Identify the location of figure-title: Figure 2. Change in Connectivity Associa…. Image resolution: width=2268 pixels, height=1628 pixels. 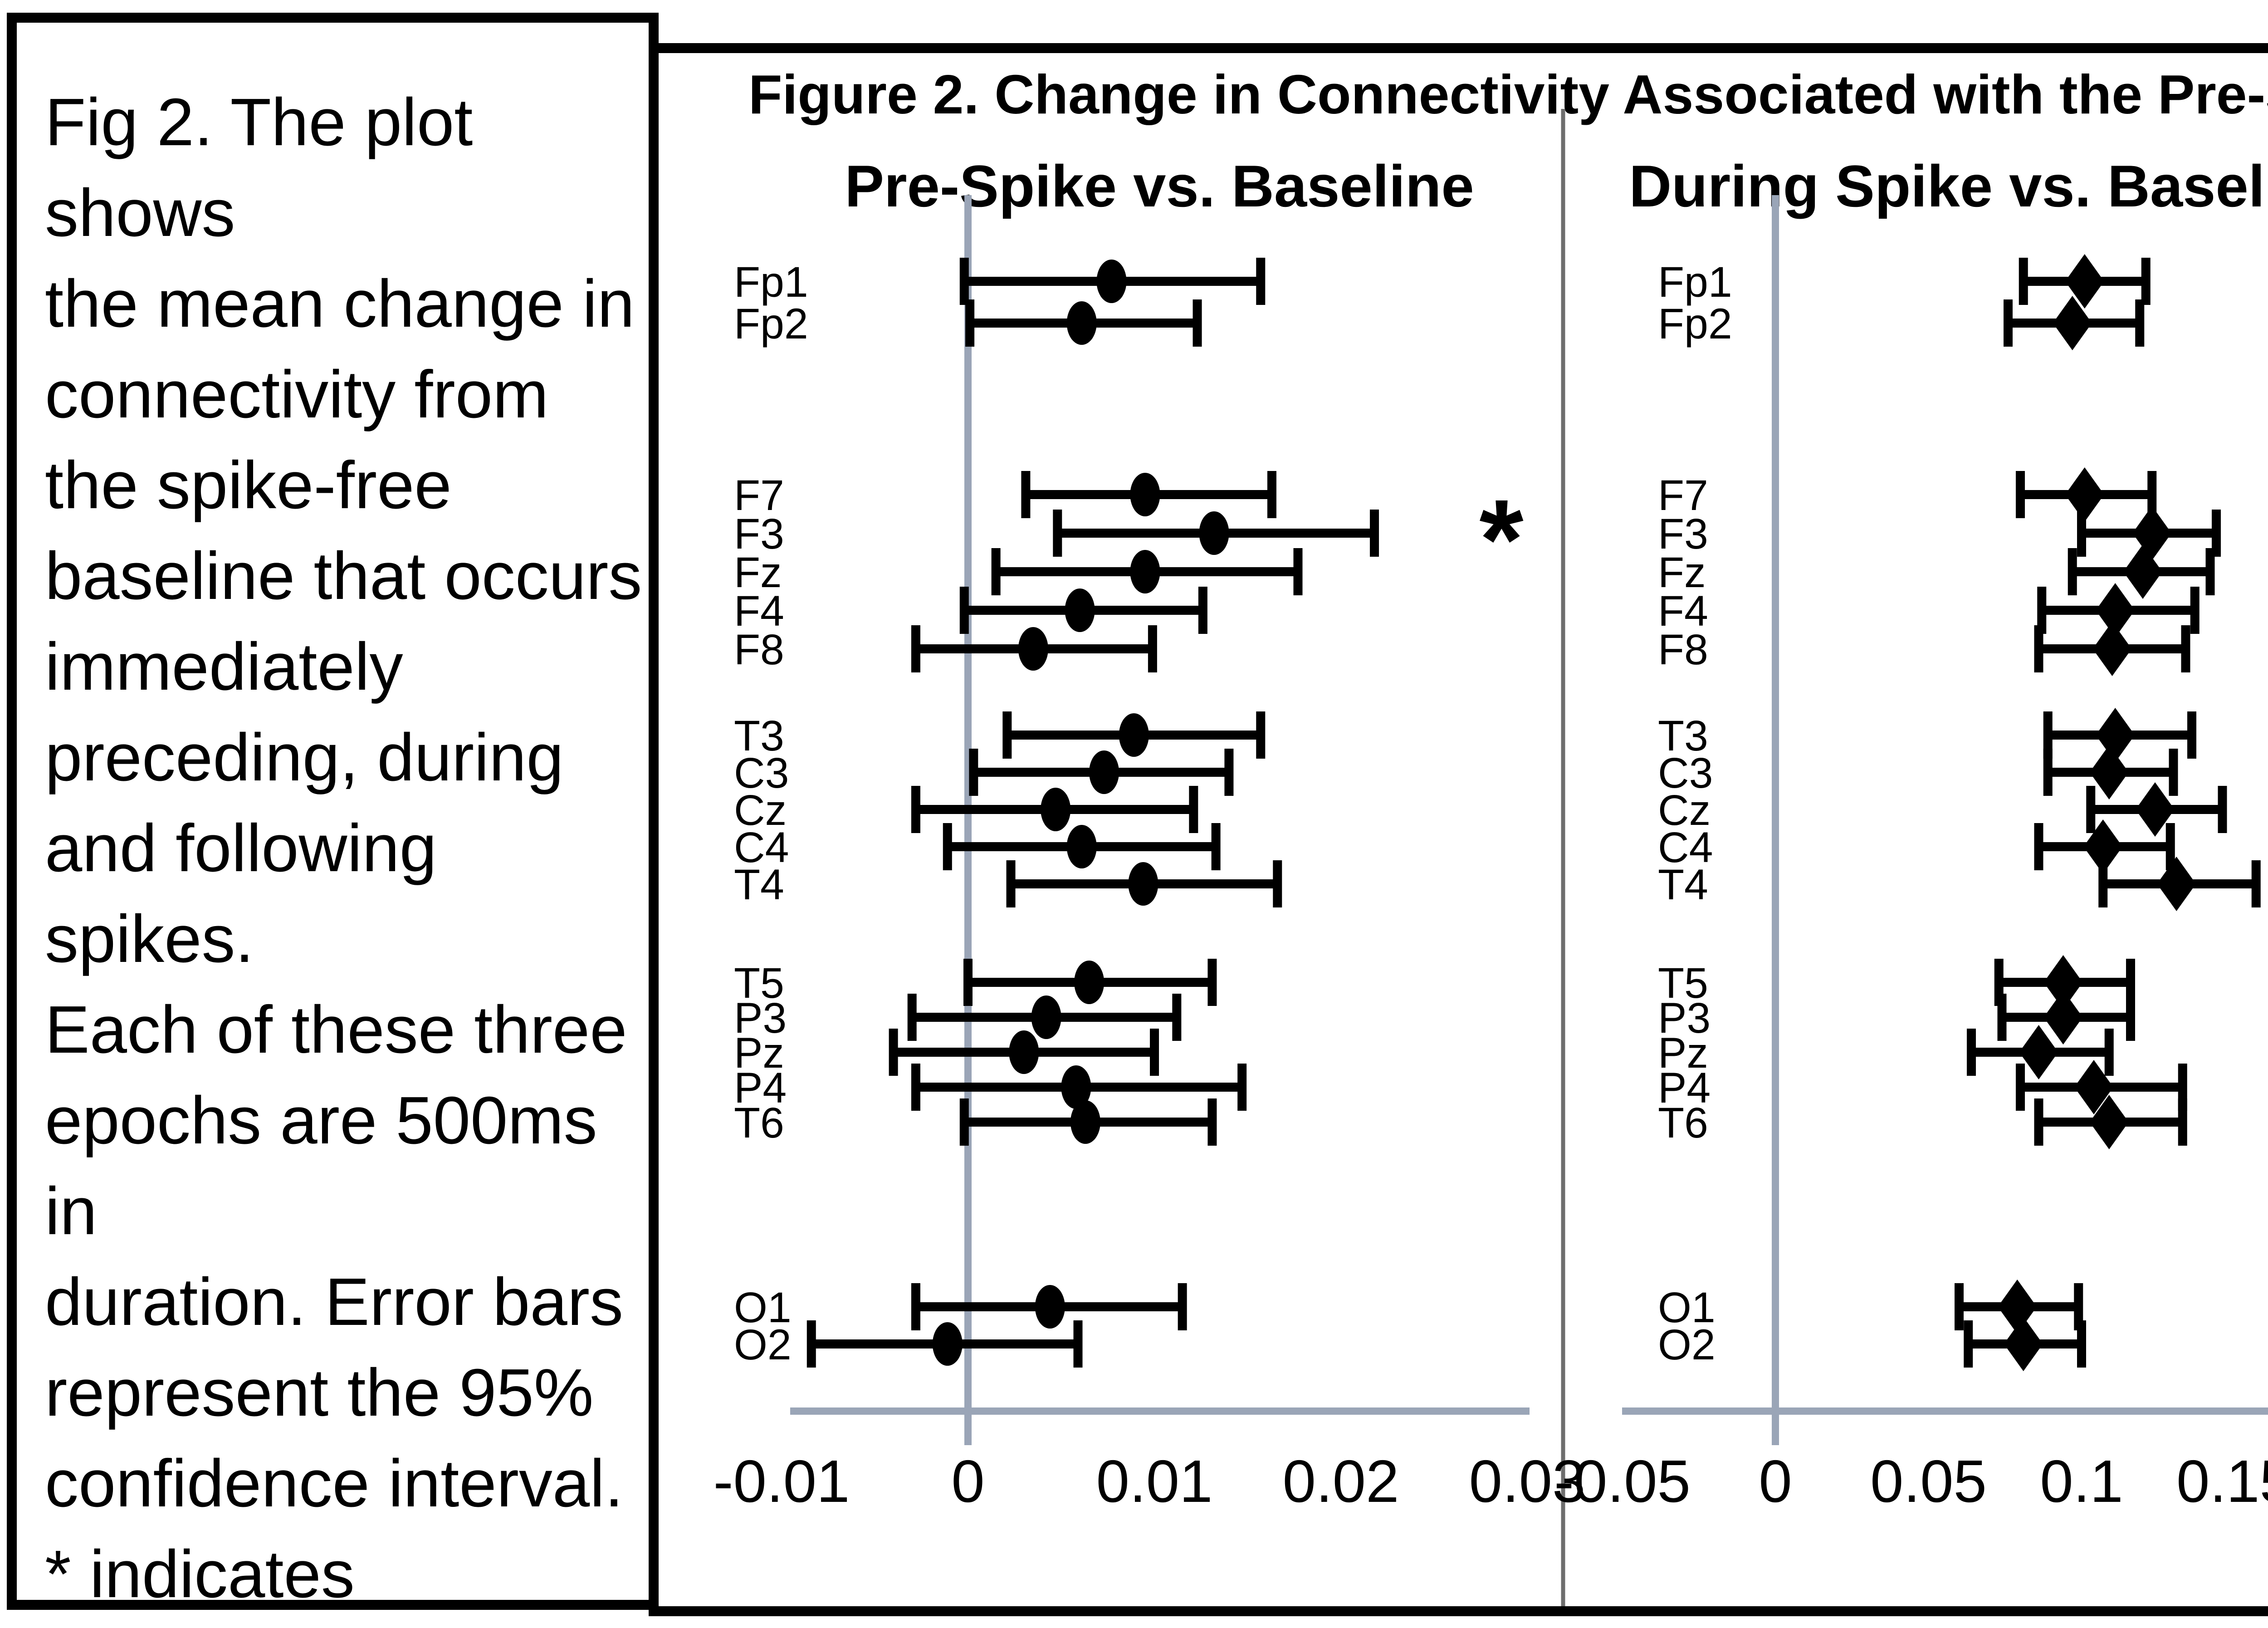
(1508, 94).